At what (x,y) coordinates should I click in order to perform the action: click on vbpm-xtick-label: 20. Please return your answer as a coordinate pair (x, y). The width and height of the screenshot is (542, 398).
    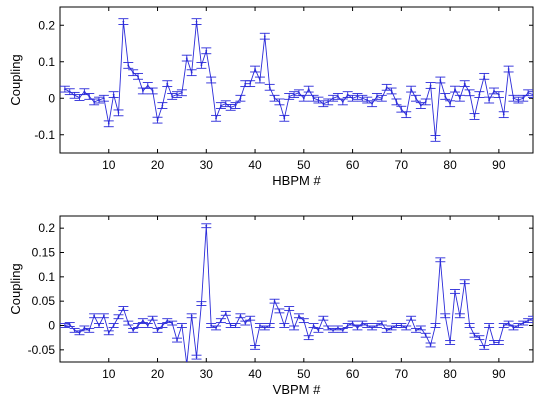
    Looking at the image, I should click on (158, 374).